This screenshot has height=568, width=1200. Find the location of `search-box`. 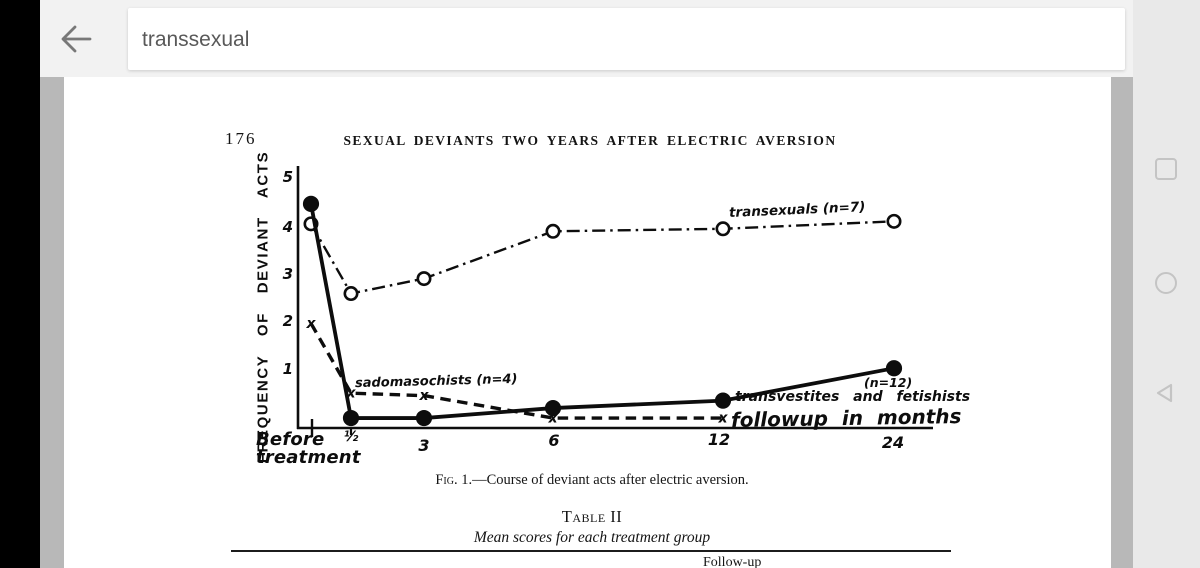

search-box is located at coordinates (626, 40).